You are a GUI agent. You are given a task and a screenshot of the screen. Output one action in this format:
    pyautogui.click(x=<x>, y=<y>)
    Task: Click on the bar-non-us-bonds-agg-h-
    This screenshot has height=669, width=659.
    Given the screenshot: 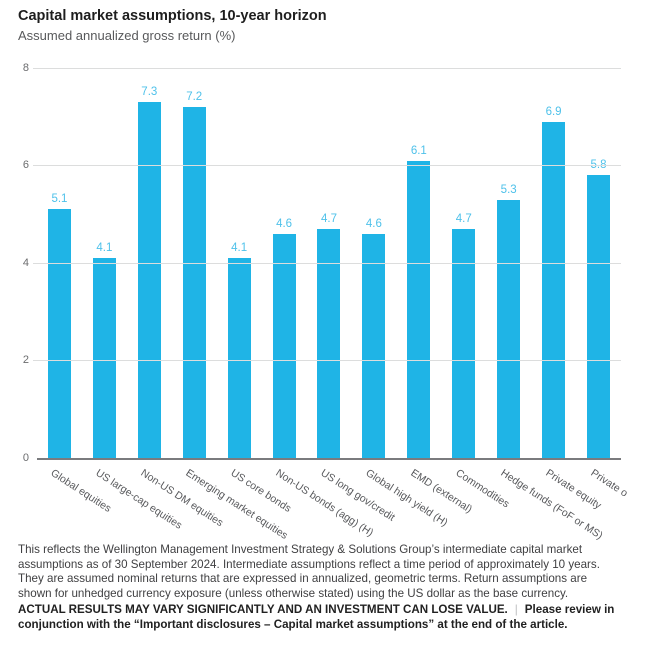 What is the action you would take?
    pyautogui.click(x=284, y=345)
    